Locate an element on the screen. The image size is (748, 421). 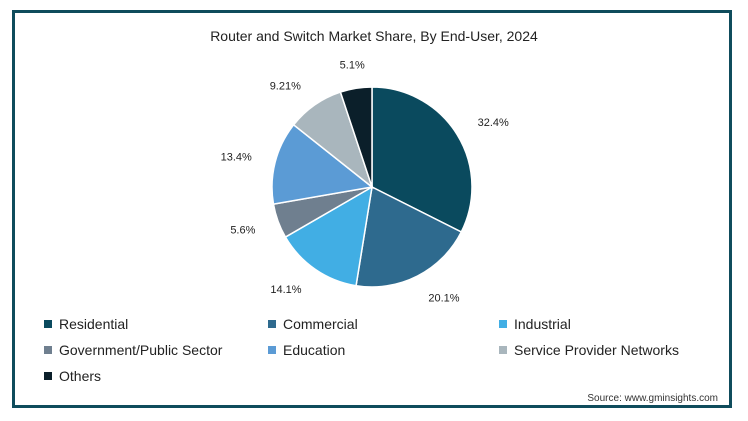
legend-item-commercial: Commercial is located at coordinates (313, 324).